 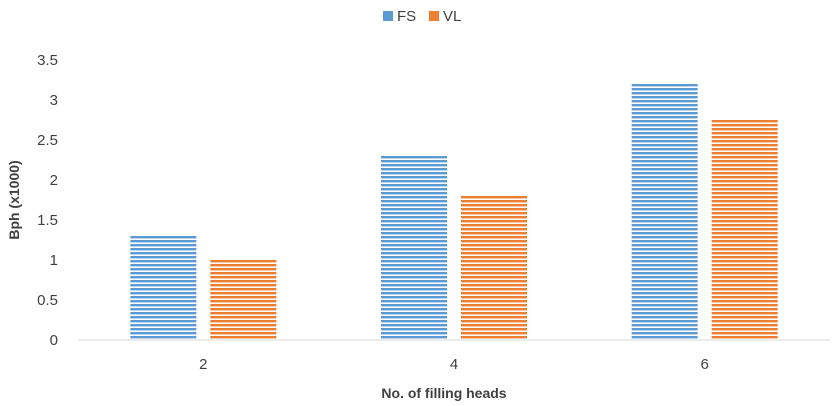 What do you see at coordinates (54, 100) in the screenshot?
I see `y-tick-label: 3` at bounding box center [54, 100].